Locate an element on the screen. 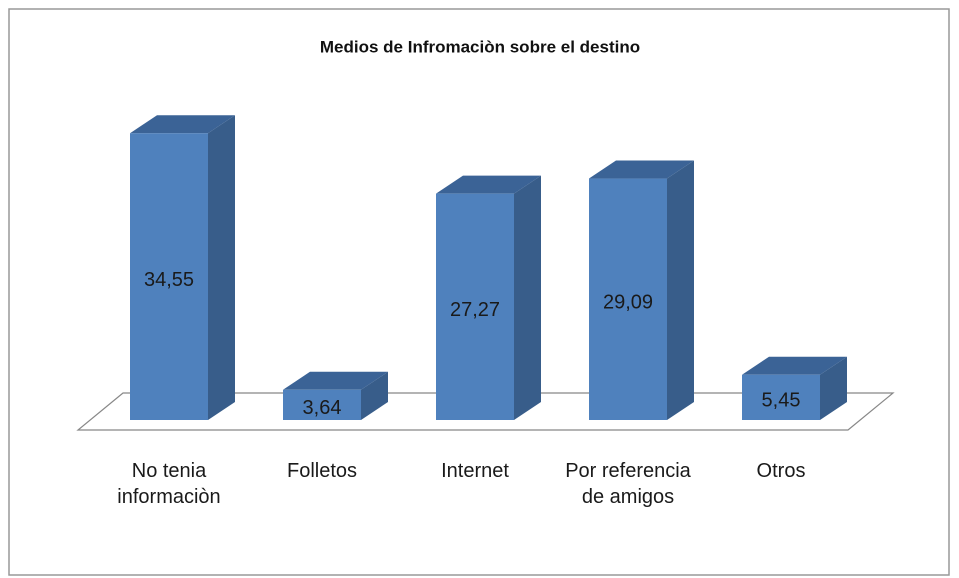 The width and height of the screenshot is (959, 578). chart-title: Medios de Infromaciòn sobre el destino is located at coordinates (480, 46).